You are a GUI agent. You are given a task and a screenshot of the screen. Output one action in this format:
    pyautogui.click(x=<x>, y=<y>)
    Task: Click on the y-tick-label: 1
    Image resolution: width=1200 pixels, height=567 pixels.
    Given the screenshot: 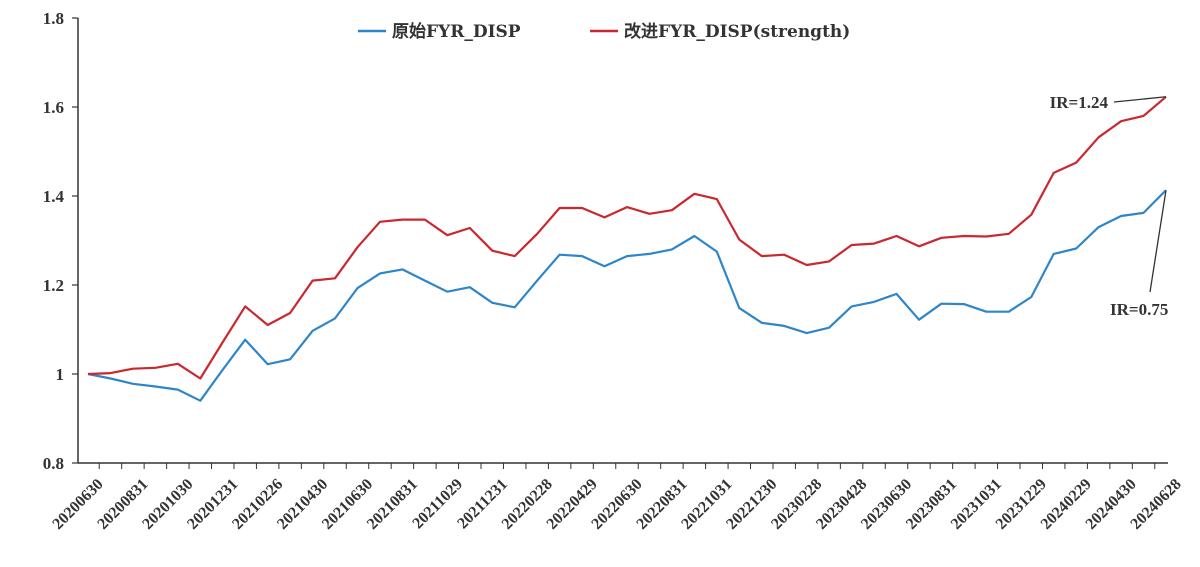 What is the action you would take?
    pyautogui.click(x=60, y=374)
    